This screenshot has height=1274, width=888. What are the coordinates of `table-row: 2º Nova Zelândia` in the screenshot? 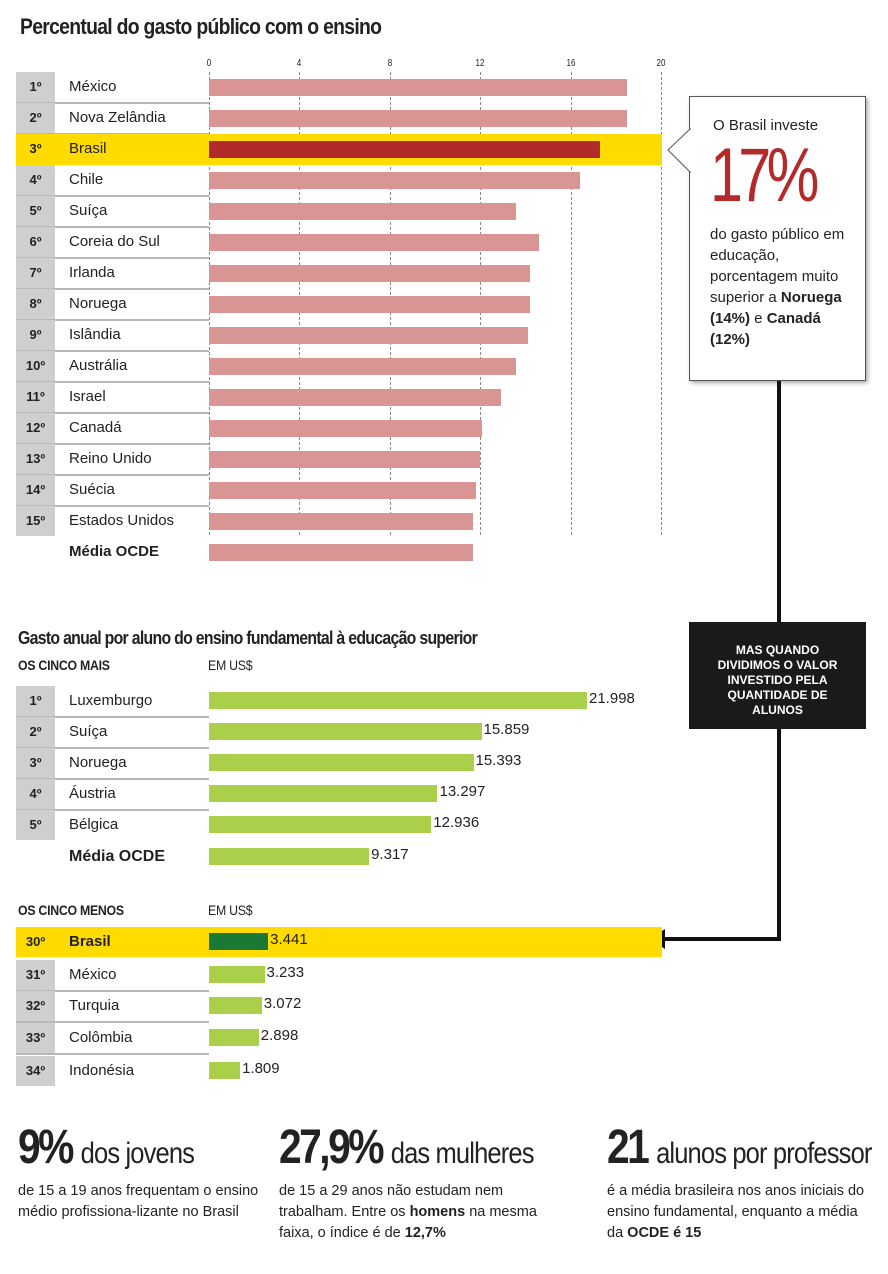 It's located at (112, 119).